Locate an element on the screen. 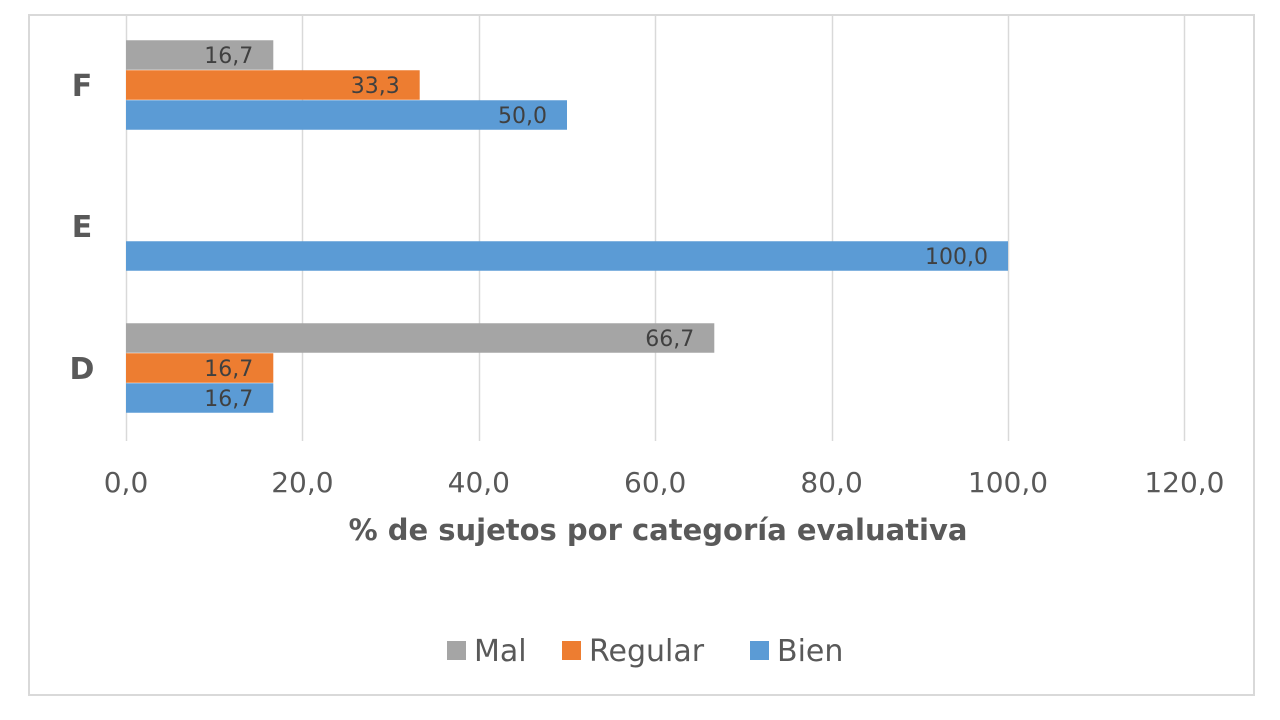  category-label: D is located at coordinates (82, 369).